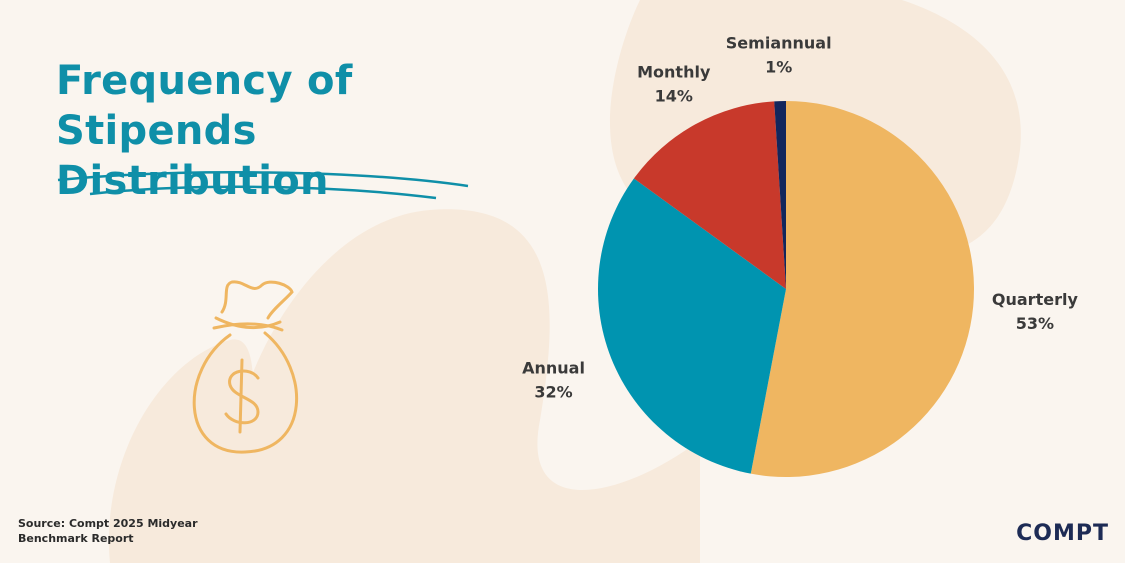 Image resolution: width=1125 pixels, height=563 pixels. Describe the element at coordinates (204, 131) in the screenshot. I see `chart-title: Frequency of Stipends Distribution` at that location.